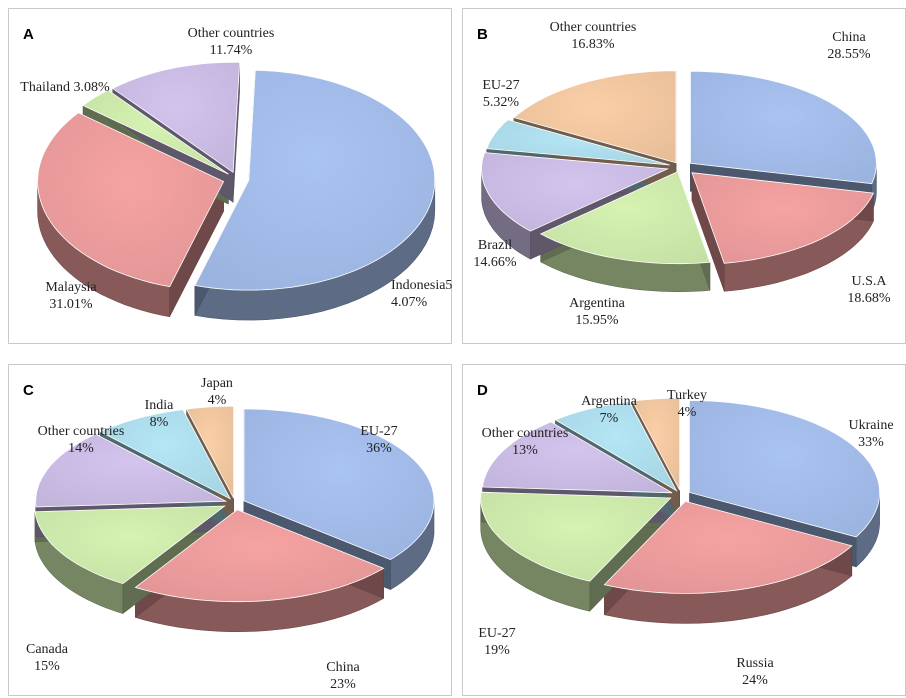 The image size is (906, 698). Describe the element at coordinates (595, 117) in the screenshot. I see `pie-b-slice-other-countries` at that location.